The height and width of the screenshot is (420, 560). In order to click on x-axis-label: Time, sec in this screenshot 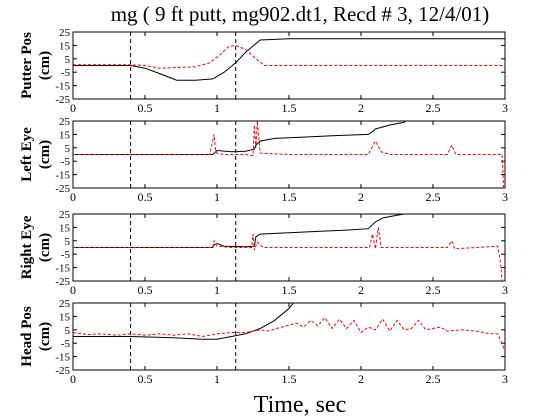, I will do `click(300, 405)`.